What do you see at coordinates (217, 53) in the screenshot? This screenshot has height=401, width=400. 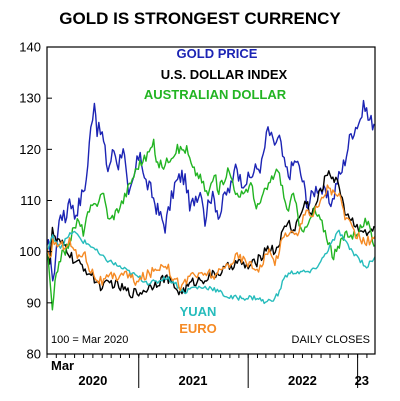 I see `legend-gold: GOLD PRICE` at bounding box center [217, 53].